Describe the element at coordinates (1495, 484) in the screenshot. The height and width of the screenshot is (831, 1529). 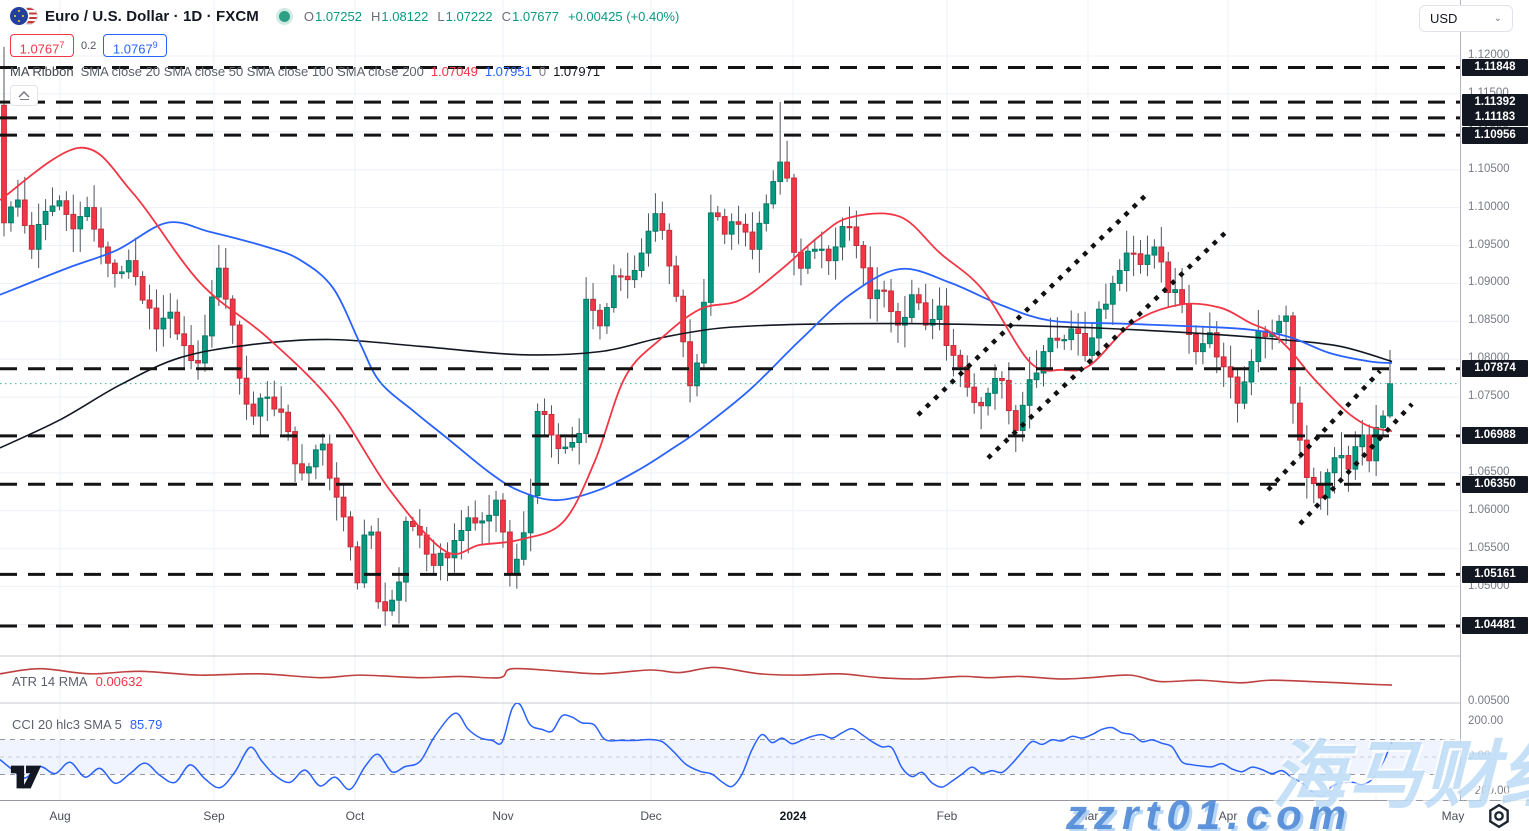
I see `price-level-badge: 1.06350` at that location.